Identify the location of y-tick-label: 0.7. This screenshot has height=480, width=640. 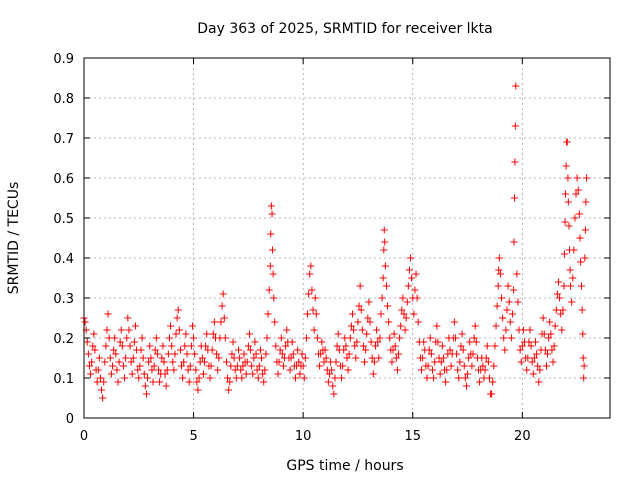
(63, 139).